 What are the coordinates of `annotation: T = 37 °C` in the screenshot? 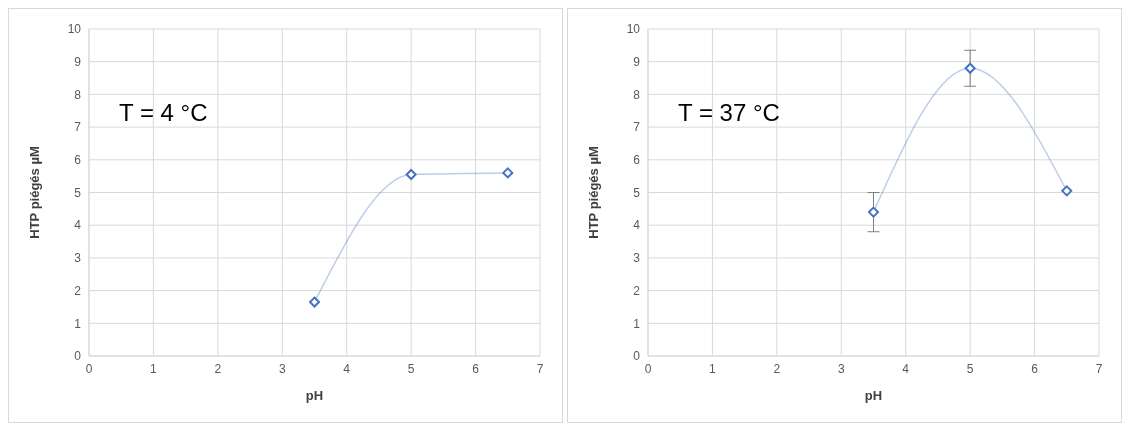 It's located at (729, 113).